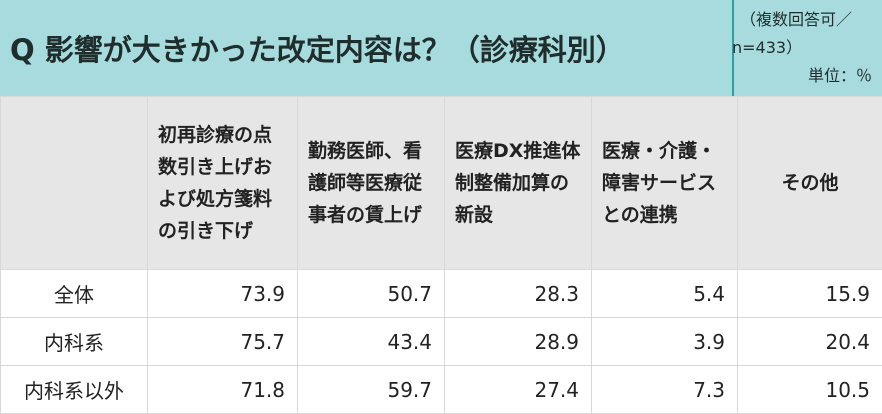 Image resolution: width=882 pixels, height=414 pixels. I want to click on column-header: 初再診療の点数引き上げおよび処方箋料の引き下げ, so click(223, 183).